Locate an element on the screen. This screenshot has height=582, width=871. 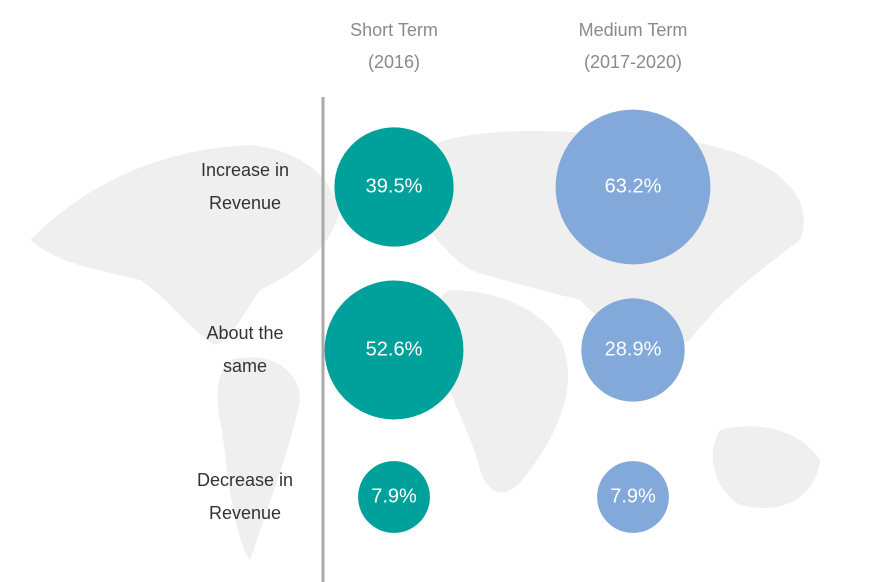
value-label: 28.9% is located at coordinates (633, 349).